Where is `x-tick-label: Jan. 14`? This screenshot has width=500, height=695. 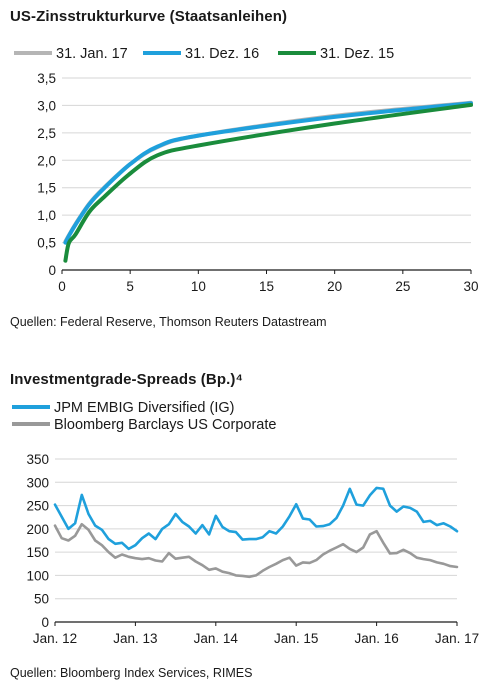
x-tick-label: Jan. 14 is located at coordinates (216, 638).